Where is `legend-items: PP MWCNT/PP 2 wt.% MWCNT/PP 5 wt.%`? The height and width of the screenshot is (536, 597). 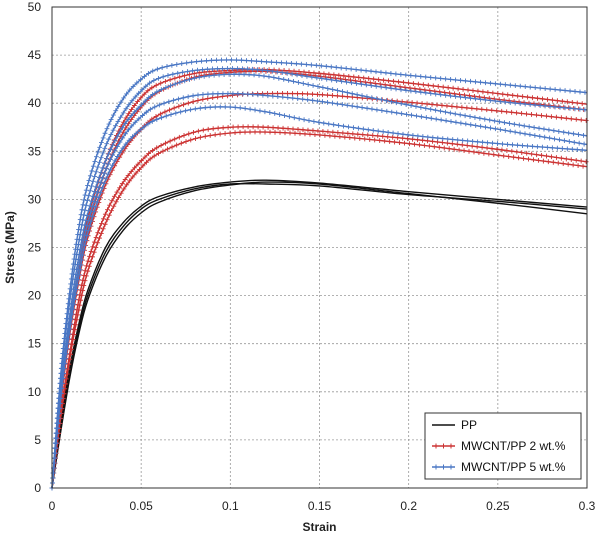 legend-items: PP MWCNT/PP 2 wt.% MWCNT/PP 5 wt.% is located at coordinates (499, 446).